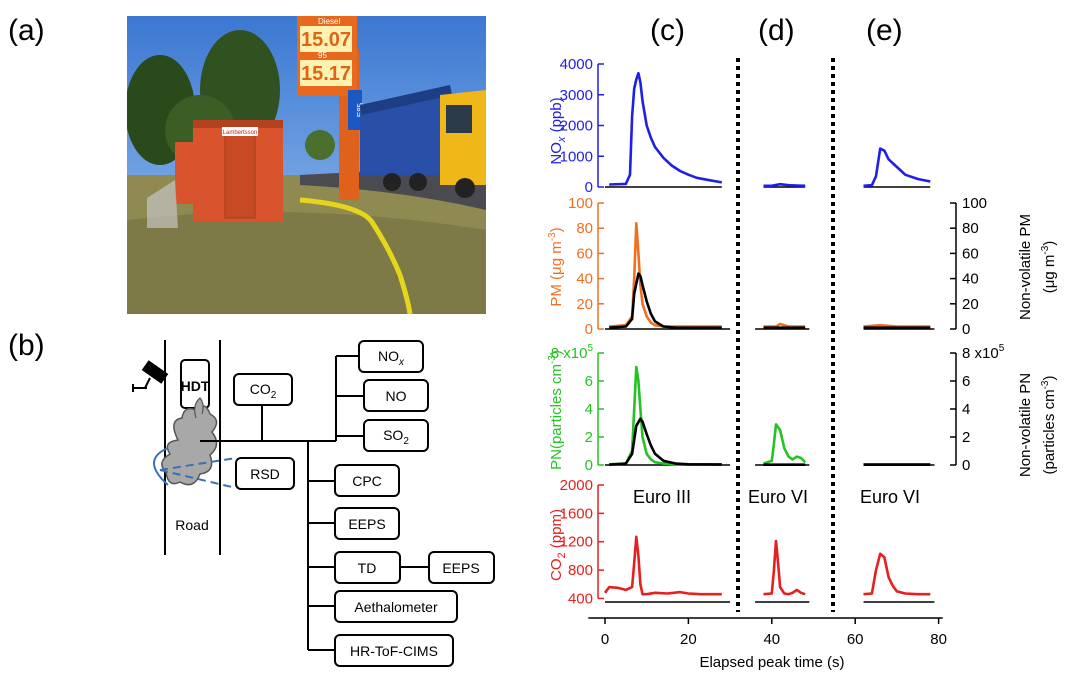 This screenshot has height=679, width=1070. What do you see at coordinates (150, 376) in the screenshot?
I see `camera-icon` at bounding box center [150, 376].